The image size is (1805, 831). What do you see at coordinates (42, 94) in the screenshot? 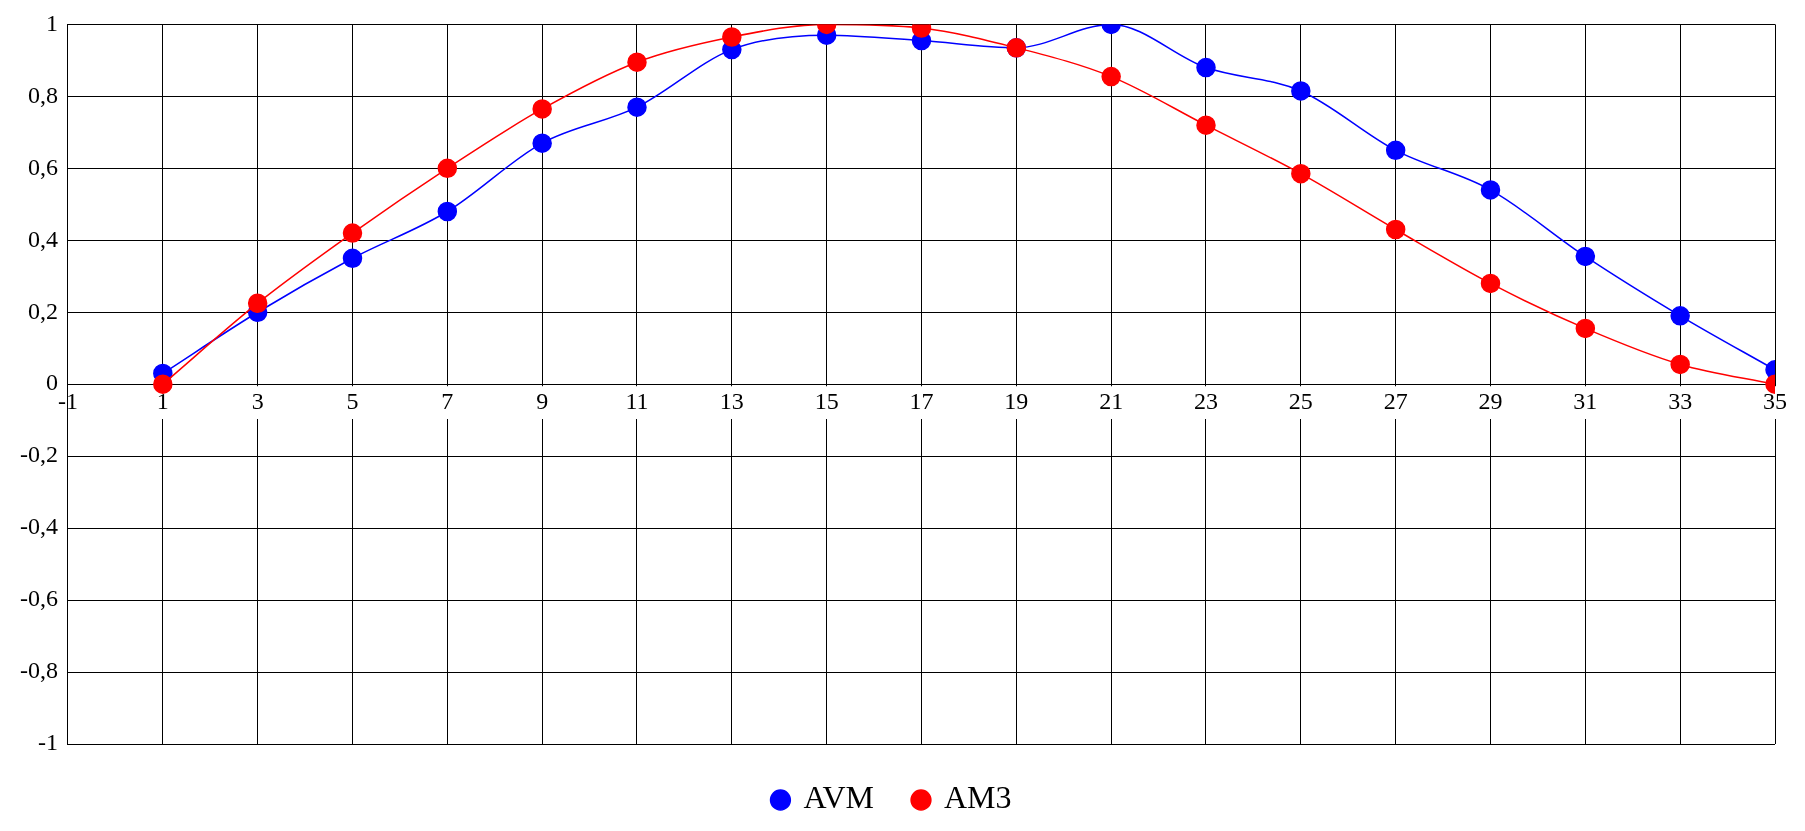
I see `y-tick-label: 0,8` at bounding box center [42, 94].